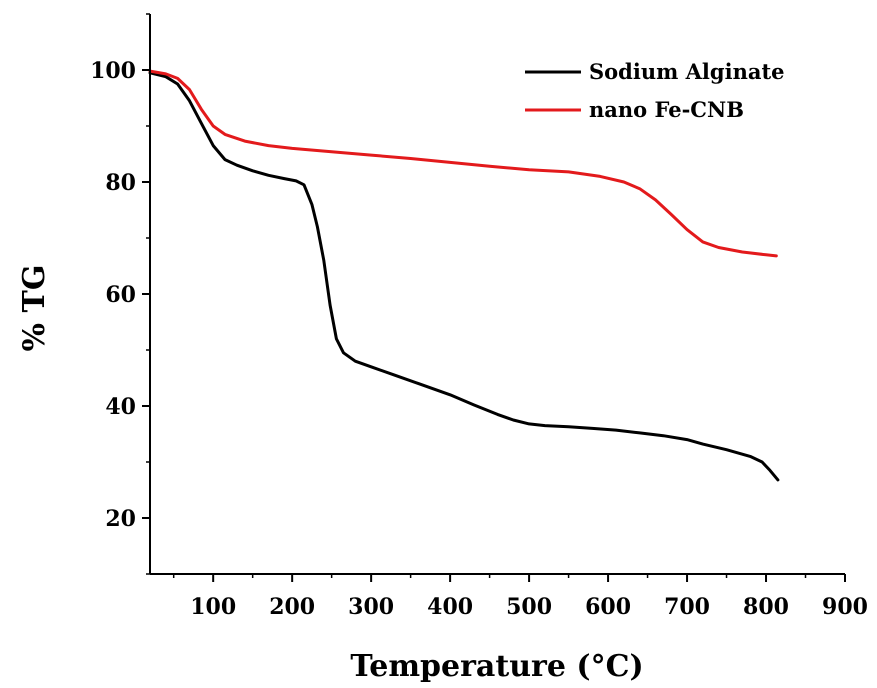 This screenshot has width=877, height=688. Describe the element at coordinates (666, 109) in the screenshot. I see `legend-label-2: nano Fe-CNB` at that location.